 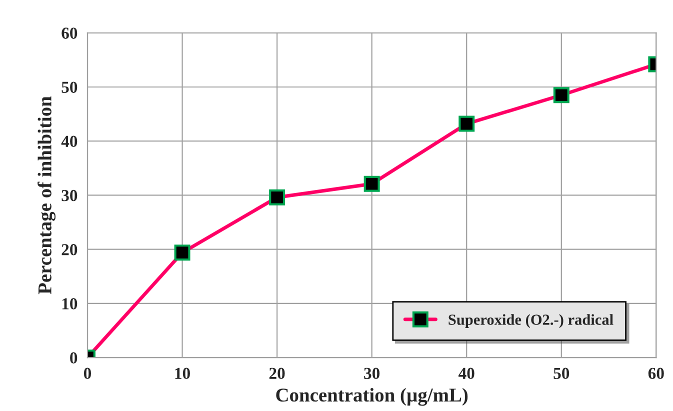 What do you see at coordinates (70, 33) in the screenshot?
I see `y-tick-label: 60` at bounding box center [70, 33].